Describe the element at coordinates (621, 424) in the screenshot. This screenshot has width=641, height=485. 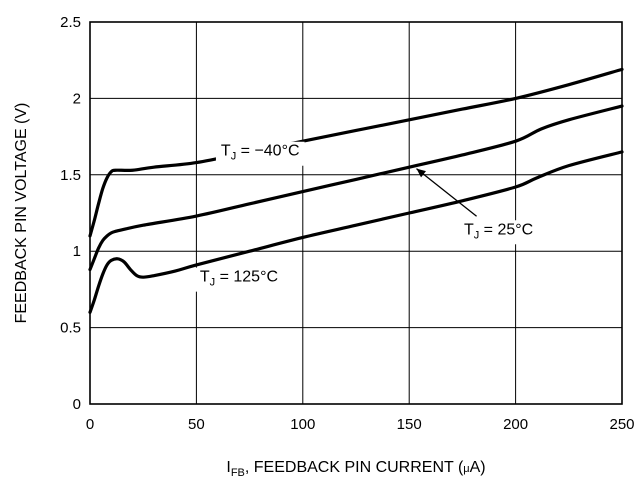
I see `x-tick-label: 250` at that location.